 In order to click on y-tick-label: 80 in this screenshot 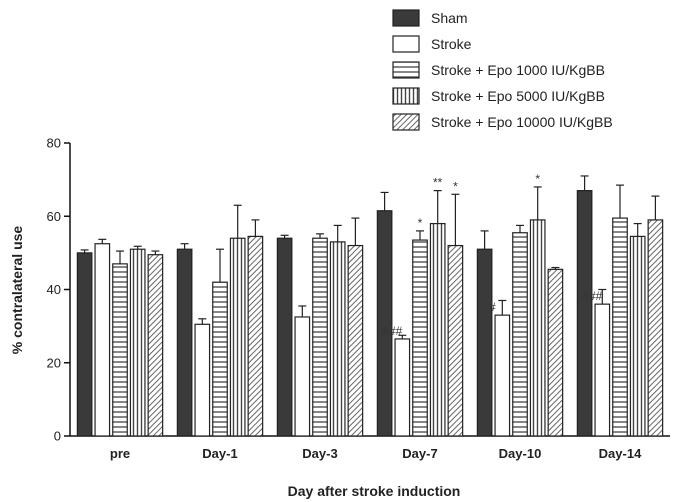, I will do `click(54, 143)`.